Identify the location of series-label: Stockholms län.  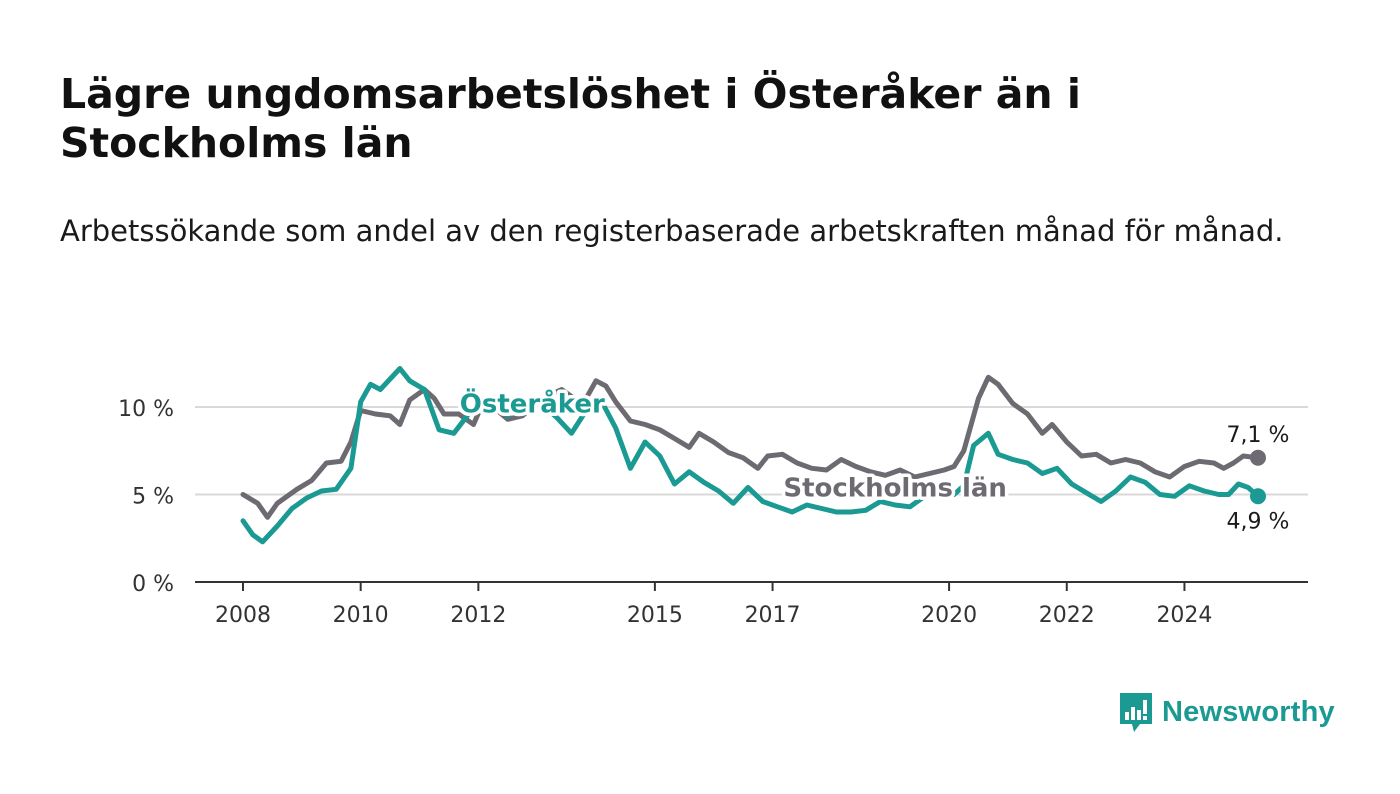
(895, 489).